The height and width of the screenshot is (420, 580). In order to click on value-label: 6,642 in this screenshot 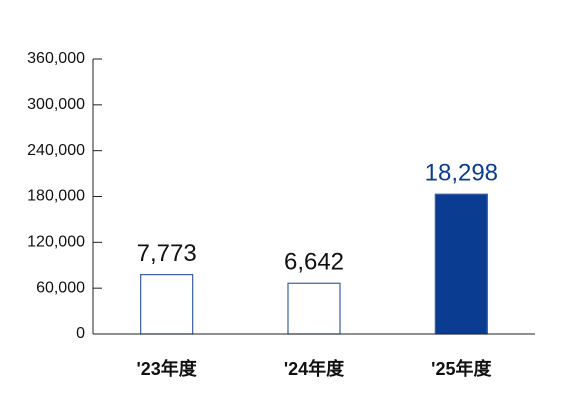, I will do `click(314, 262)`.